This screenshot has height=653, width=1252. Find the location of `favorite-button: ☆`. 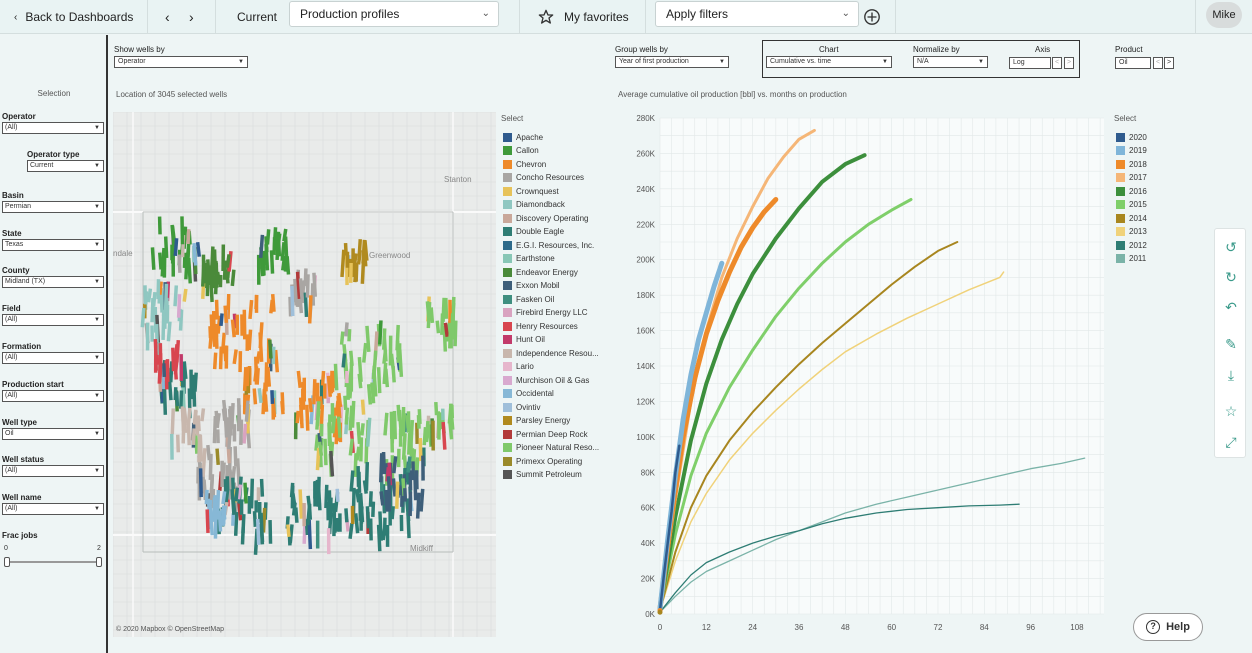

favorite-button: ☆ is located at coordinates (1231, 411).